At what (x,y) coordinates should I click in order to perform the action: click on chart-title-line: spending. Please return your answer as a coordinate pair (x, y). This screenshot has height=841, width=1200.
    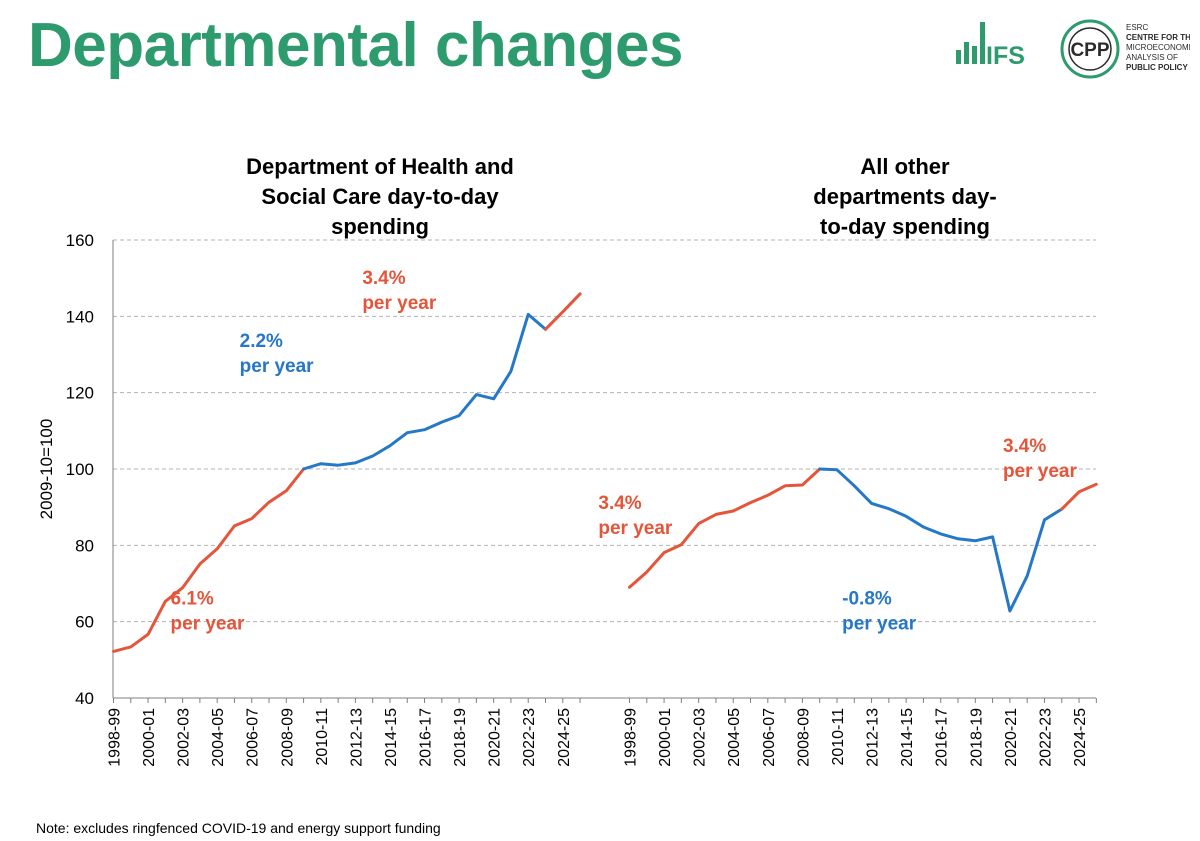
    Looking at the image, I should click on (380, 226).